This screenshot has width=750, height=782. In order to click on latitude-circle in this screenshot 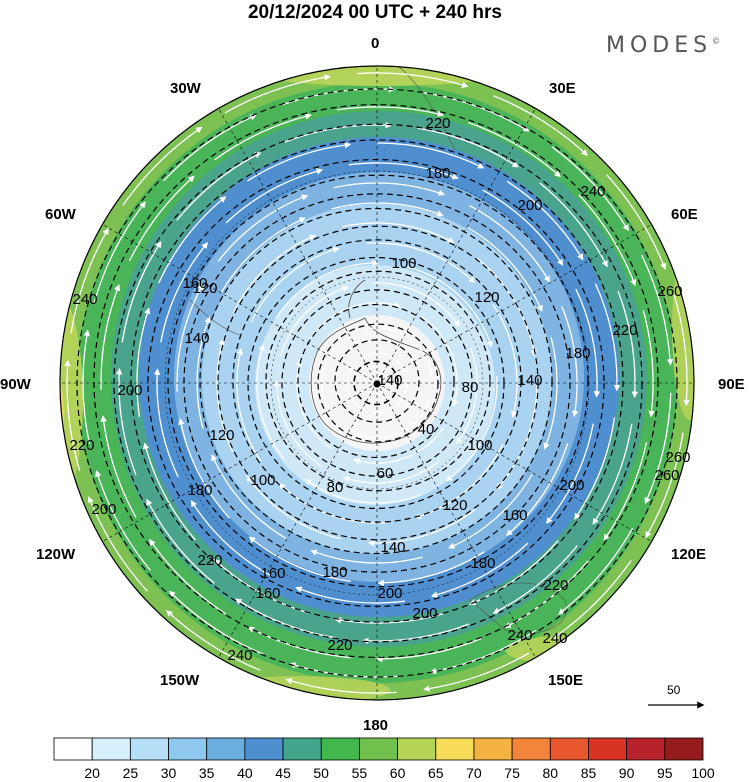, I will do `click(377, 383)`.